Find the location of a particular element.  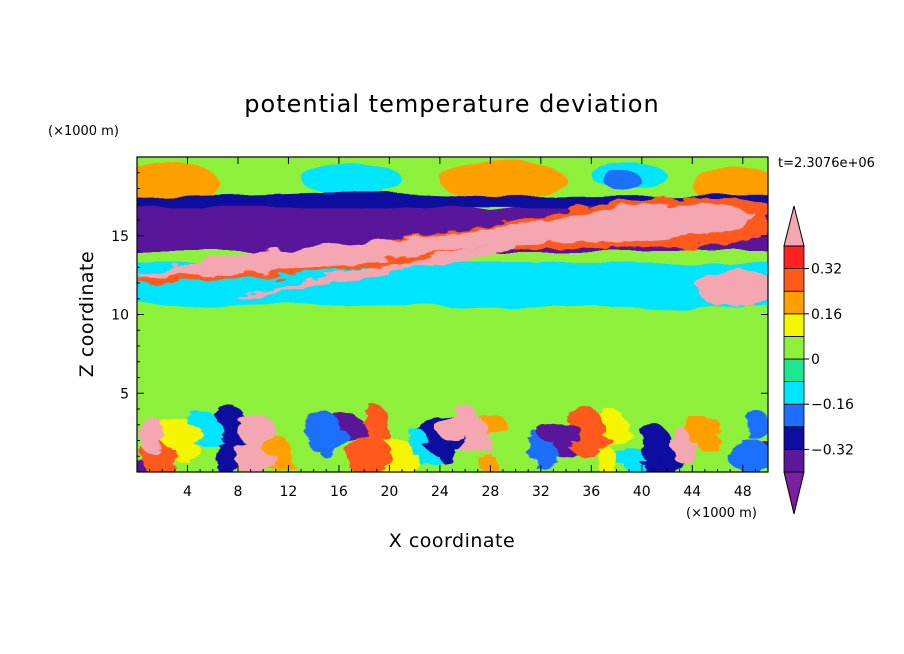

upper-warm-left is located at coordinates (178, 183).